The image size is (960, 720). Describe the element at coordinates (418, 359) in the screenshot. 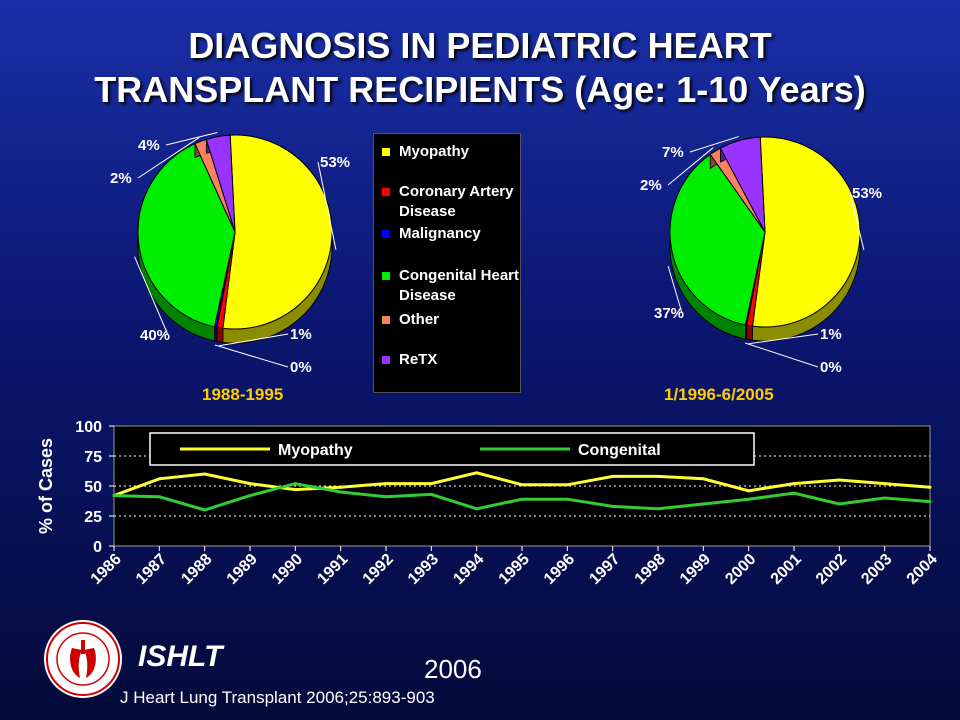

I see `legend-label: ReTX` at that location.